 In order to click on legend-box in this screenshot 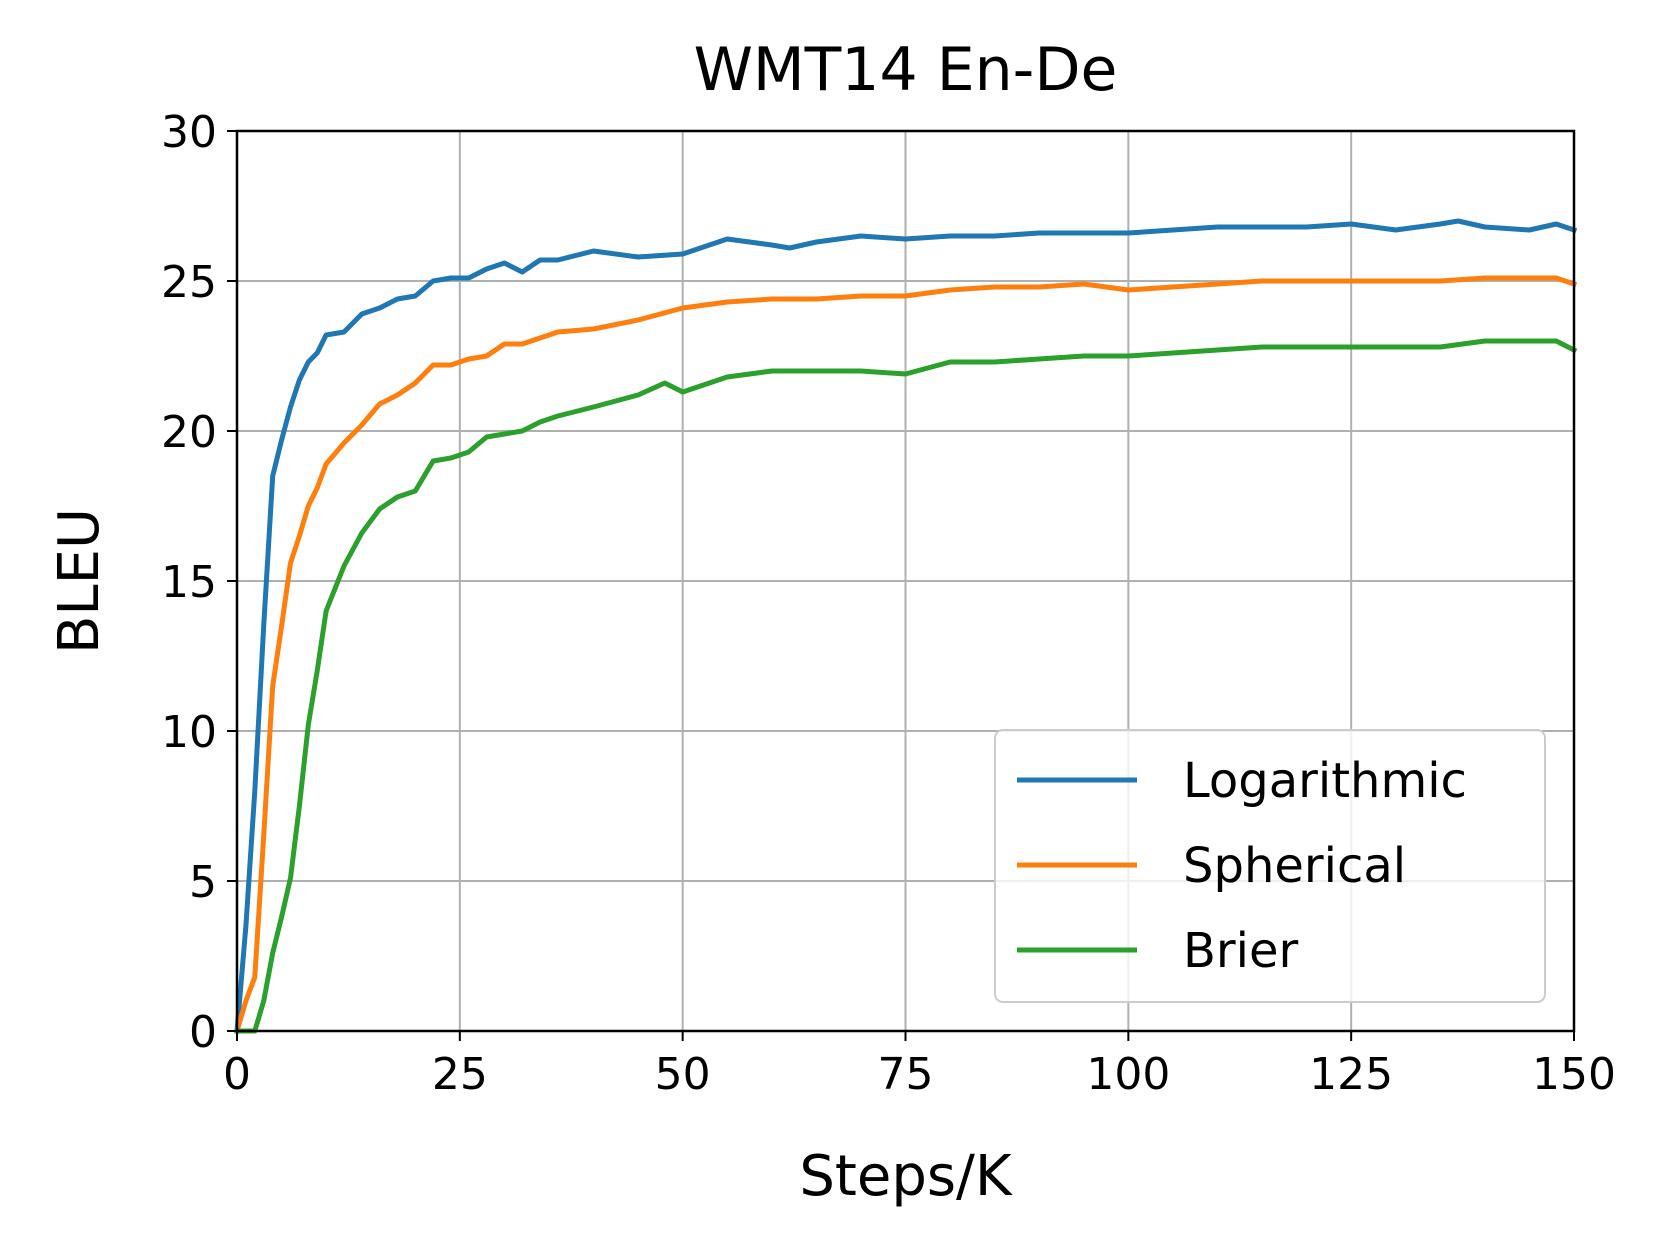, I will do `click(1270, 866)`.